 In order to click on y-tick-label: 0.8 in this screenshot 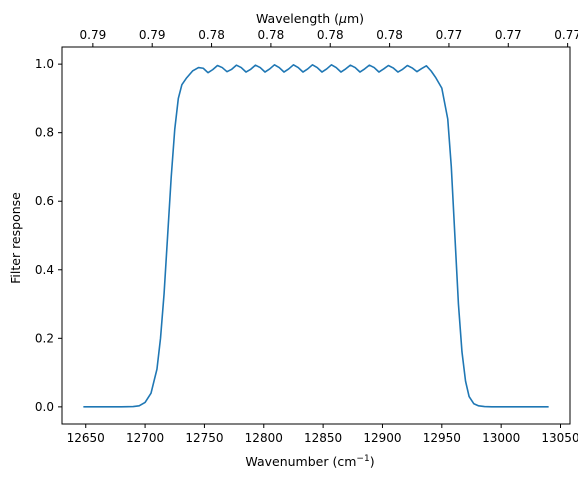, I will do `click(44, 133)`.